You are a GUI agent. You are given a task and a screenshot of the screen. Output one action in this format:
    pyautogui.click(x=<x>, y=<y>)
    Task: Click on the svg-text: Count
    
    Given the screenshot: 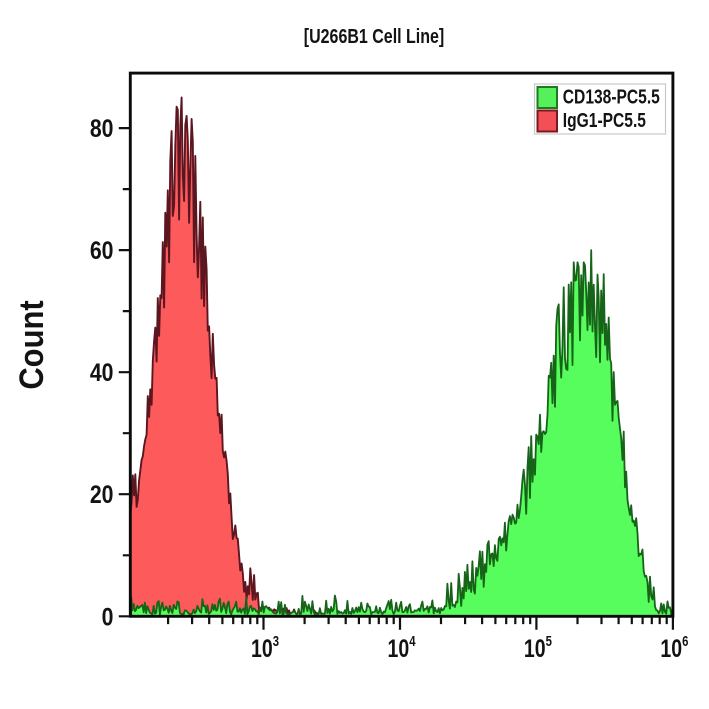 What is the action you would take?
    pyautogui.click(x=32, y=344)
    